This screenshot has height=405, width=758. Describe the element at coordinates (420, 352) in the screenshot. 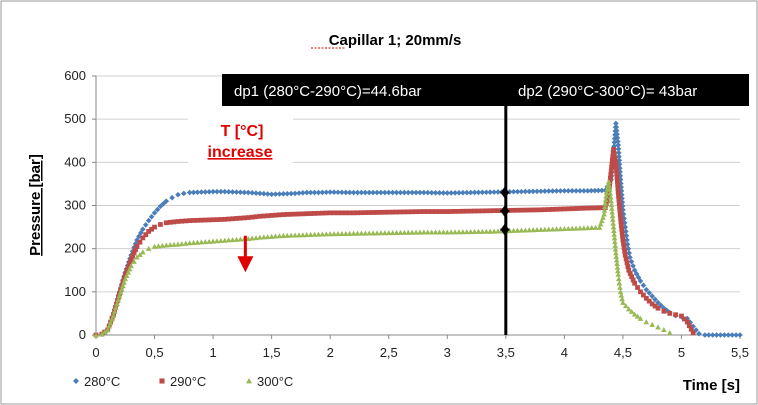

I see `x-axis-tick-labels: 0 0,5 1 1,5 2 2,5 3 3,5 4 4,5 5 5,5` at that location.